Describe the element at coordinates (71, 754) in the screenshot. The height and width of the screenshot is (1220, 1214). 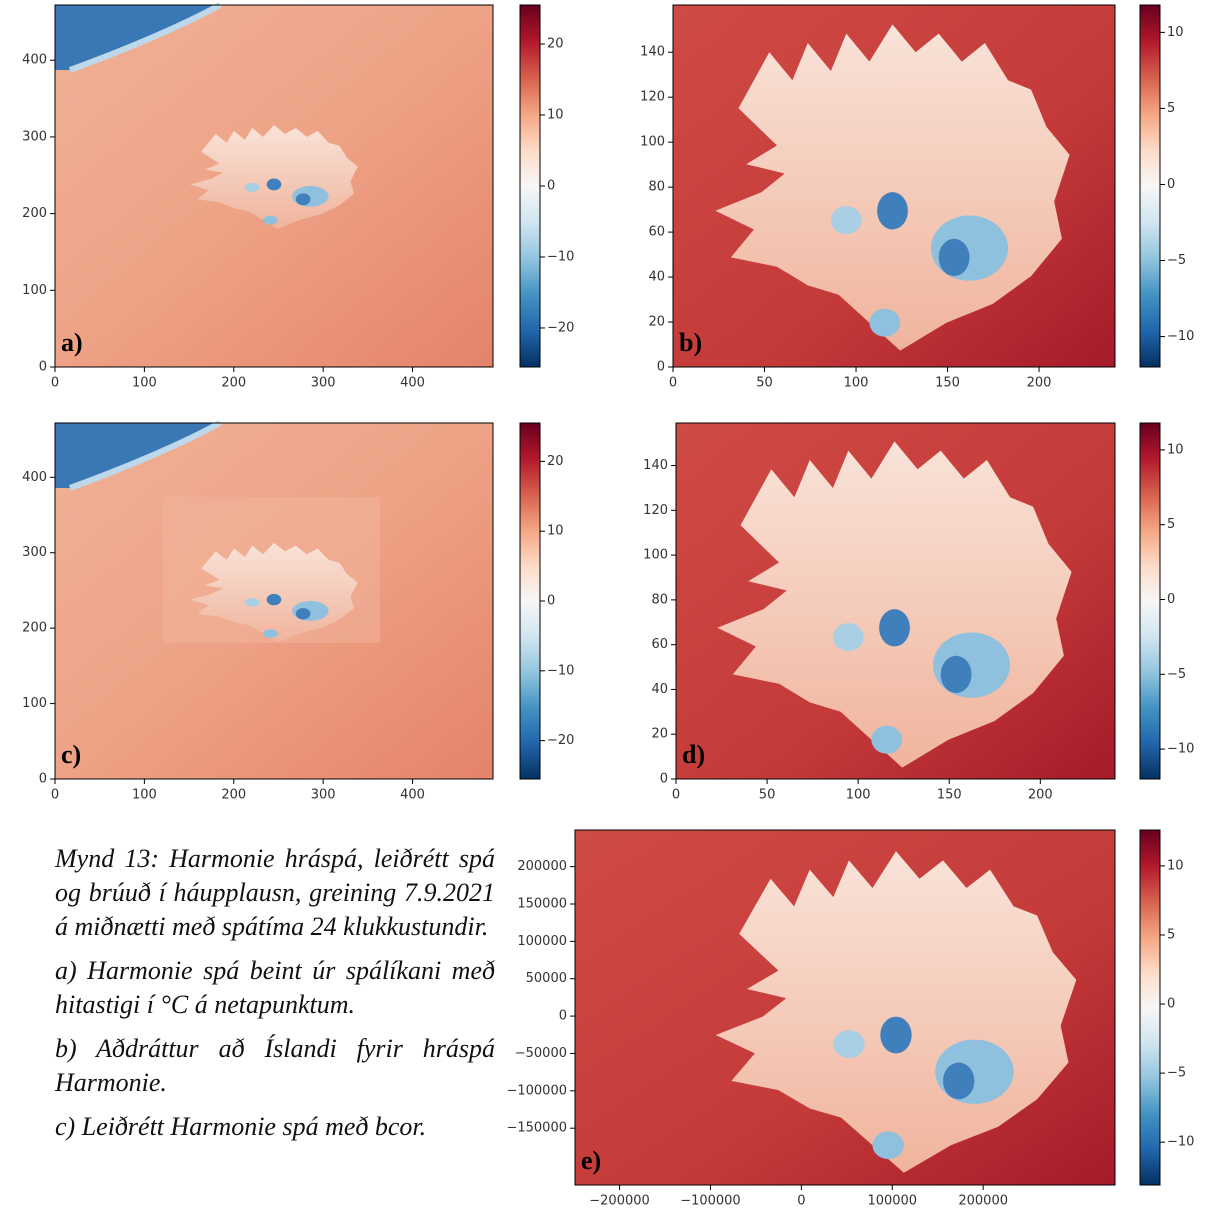
I see `panel-label: c)` at that location.